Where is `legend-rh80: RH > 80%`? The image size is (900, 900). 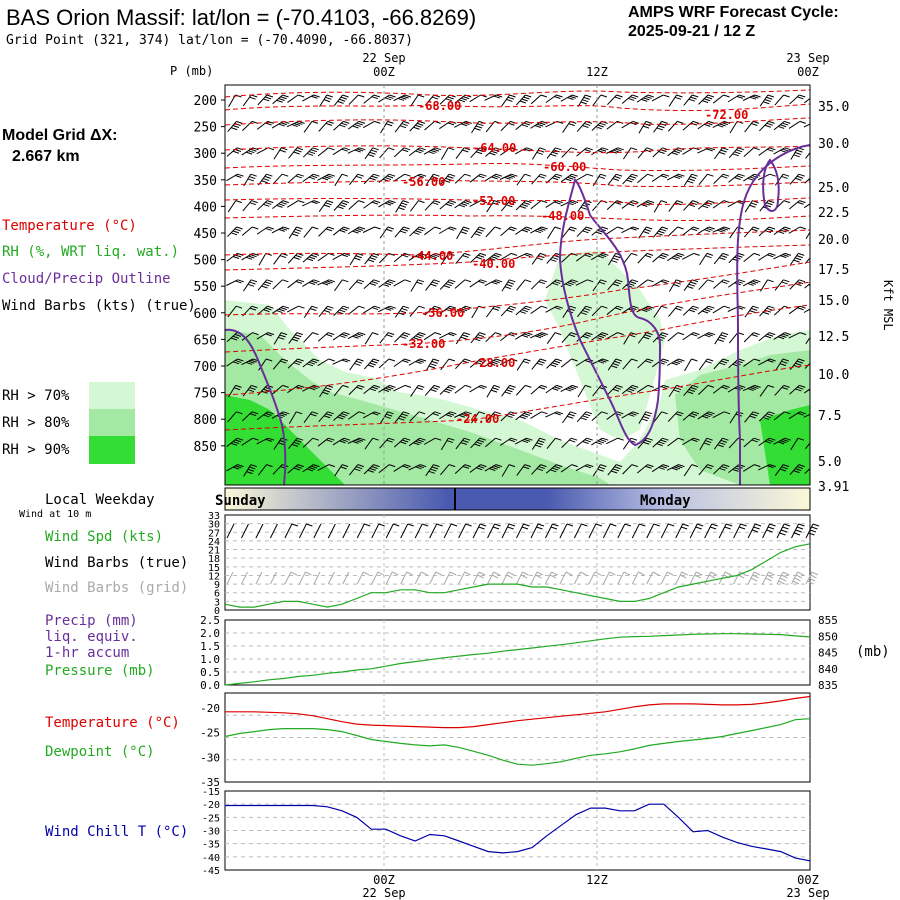
legend-rh80: RH > 80% is located at coordinates (36, 423).